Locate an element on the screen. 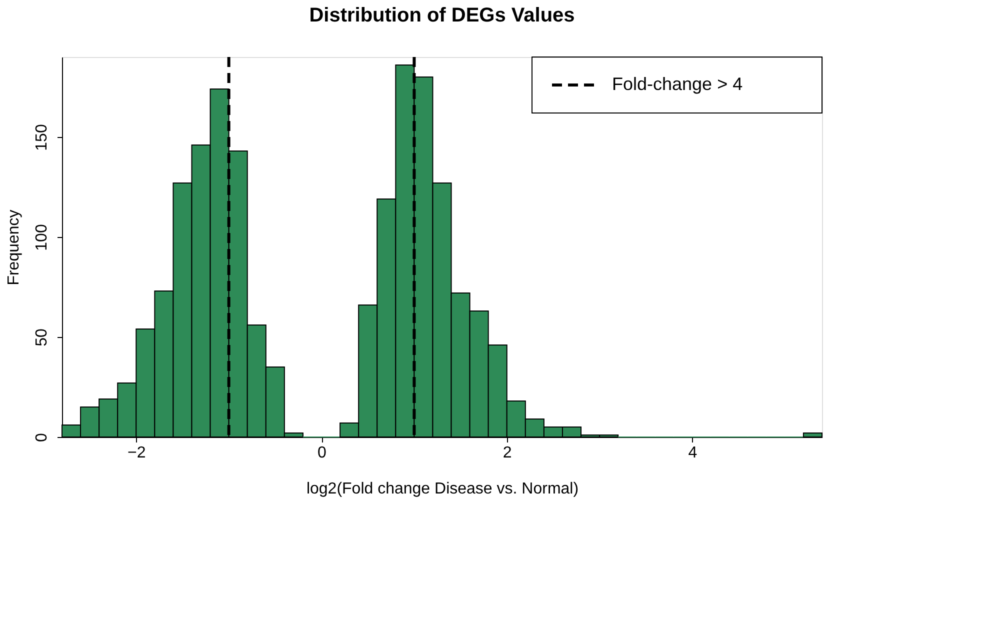 The width and height of the screenshot is (982, 617). x-tick-label: 4 is located at coordinates (693, 453).